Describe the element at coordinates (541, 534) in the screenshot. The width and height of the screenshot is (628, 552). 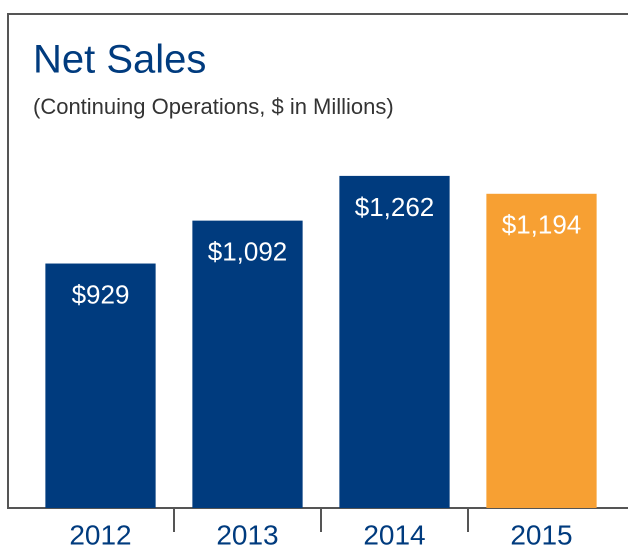
I see `x-tick-label: 2015` at that location.